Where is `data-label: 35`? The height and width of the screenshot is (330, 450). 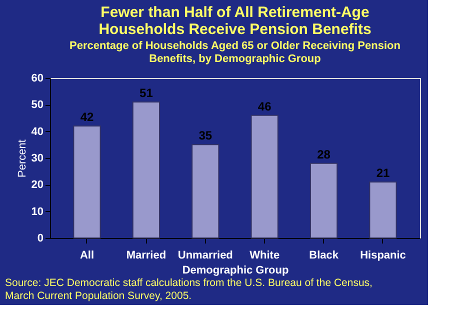 data-label: 35 is located at coordinates (205, 135).